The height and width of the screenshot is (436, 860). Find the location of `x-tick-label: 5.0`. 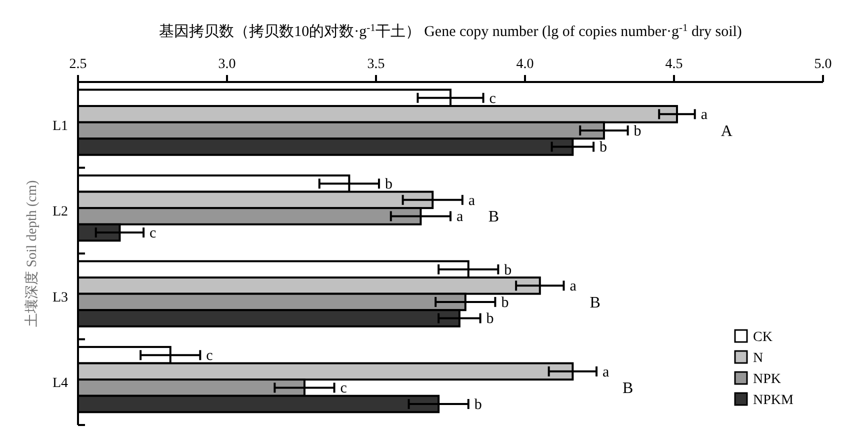

x-tick-label: 5.0 is located at coordinates (823, 64).